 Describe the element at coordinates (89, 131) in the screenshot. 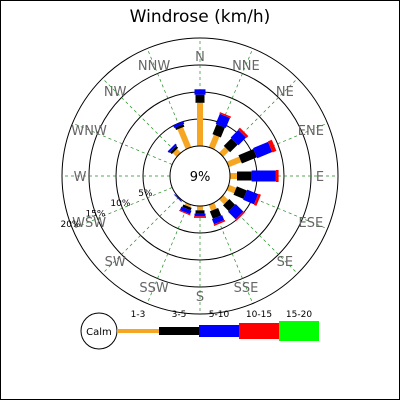

I see `direction-label-wnw: WNW` at that location.